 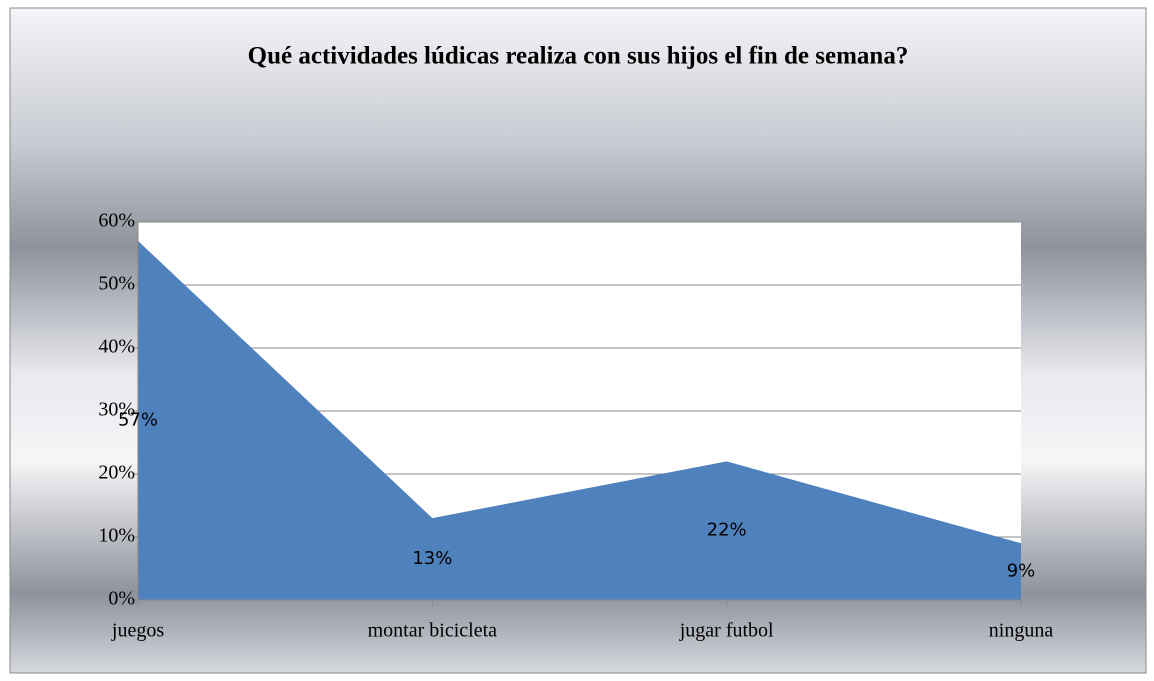 What do you see at coordinates (116, 221) in the screenshot?
I see `y-tick-label: 60%` at bounding box center [116, 221].